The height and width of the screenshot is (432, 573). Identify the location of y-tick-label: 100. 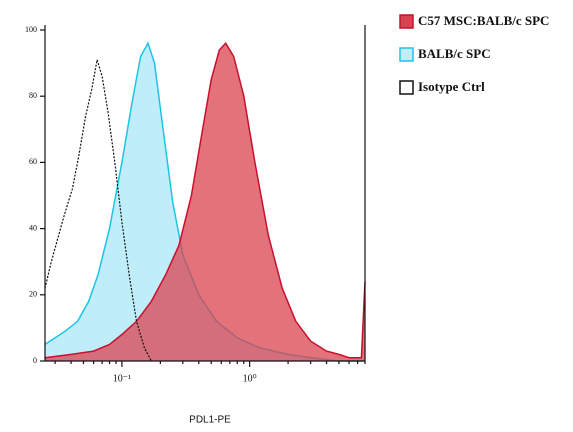
(31, 29).